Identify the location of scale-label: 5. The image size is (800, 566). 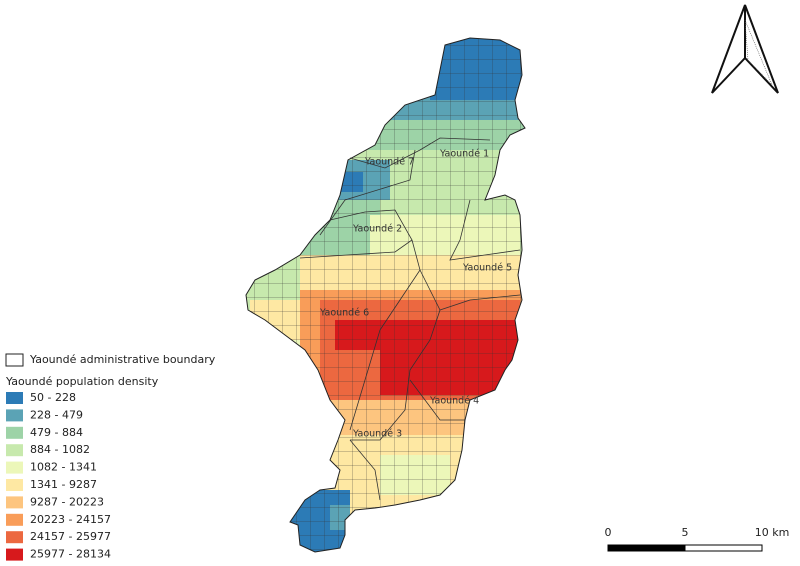
(685, 532).